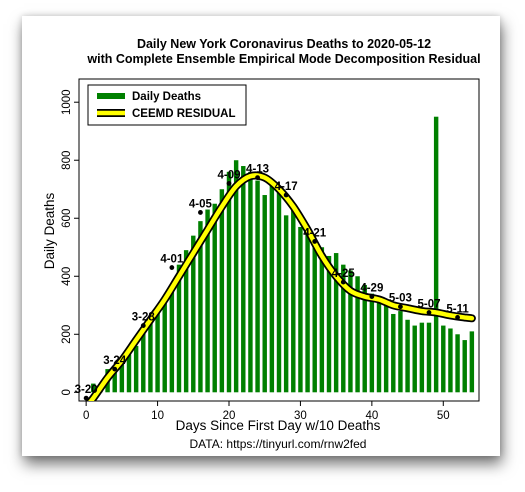 Image resolution: width=525 pixels, height=492 pixels. I want to click on y-axis-title: Daily Deaths, so click(49, 230).